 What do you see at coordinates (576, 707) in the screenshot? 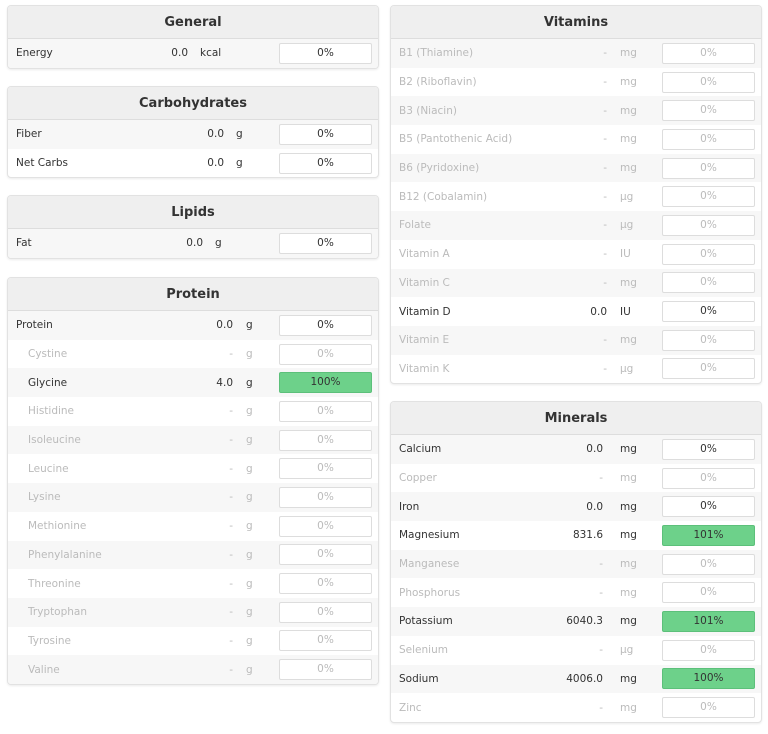
I see `nutrient-row: Zinc - mg 0%` at bounding box center [576, 707].